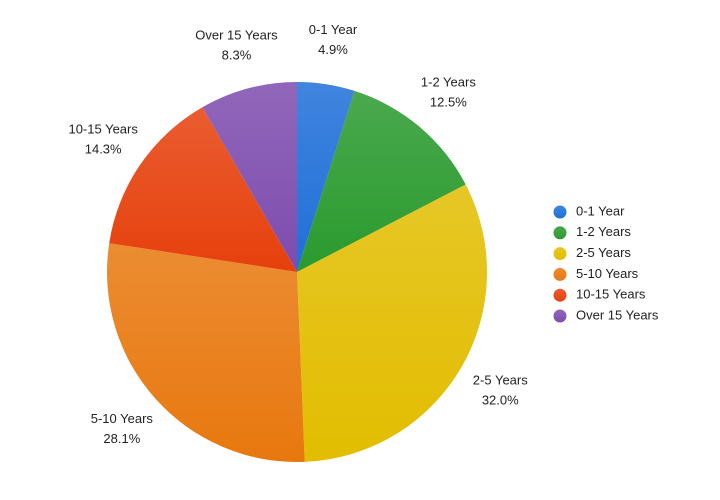  I want to click on slice-label: 0-1 Year, so click(333, 29).